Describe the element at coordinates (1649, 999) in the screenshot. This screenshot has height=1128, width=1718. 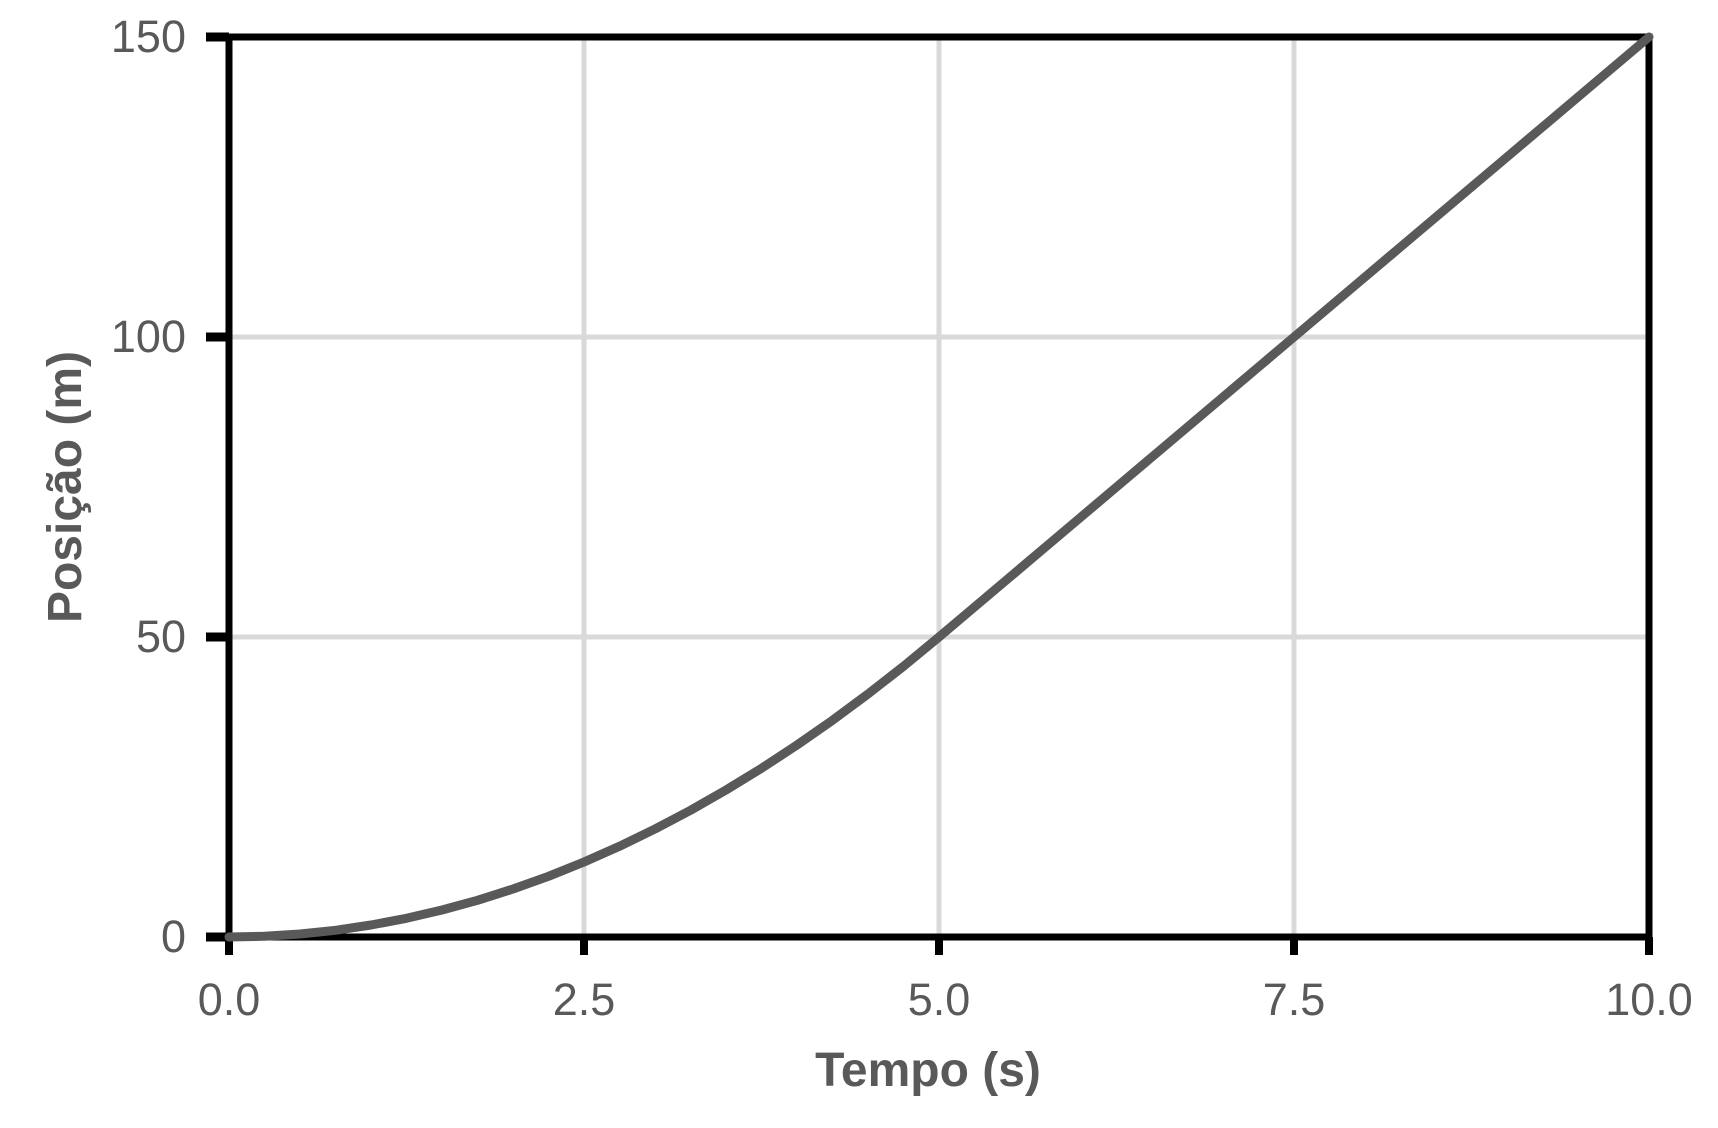
I see `x-tick-label: 10.0` at that location.